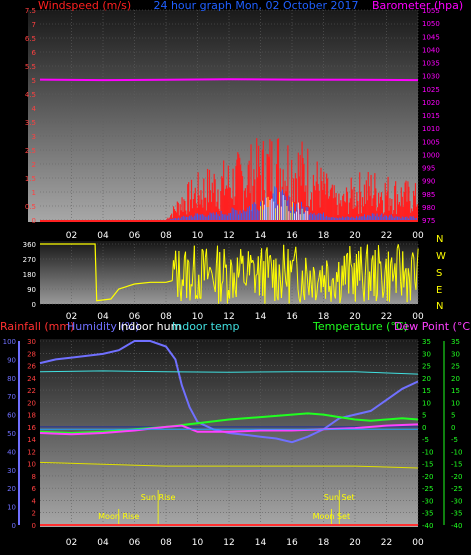 The height and width of the screenshot is (555, 471). Describe the element at coordinates (34, 526) in the screenshot. I see `rainfall-tick-label: 0` at that location.